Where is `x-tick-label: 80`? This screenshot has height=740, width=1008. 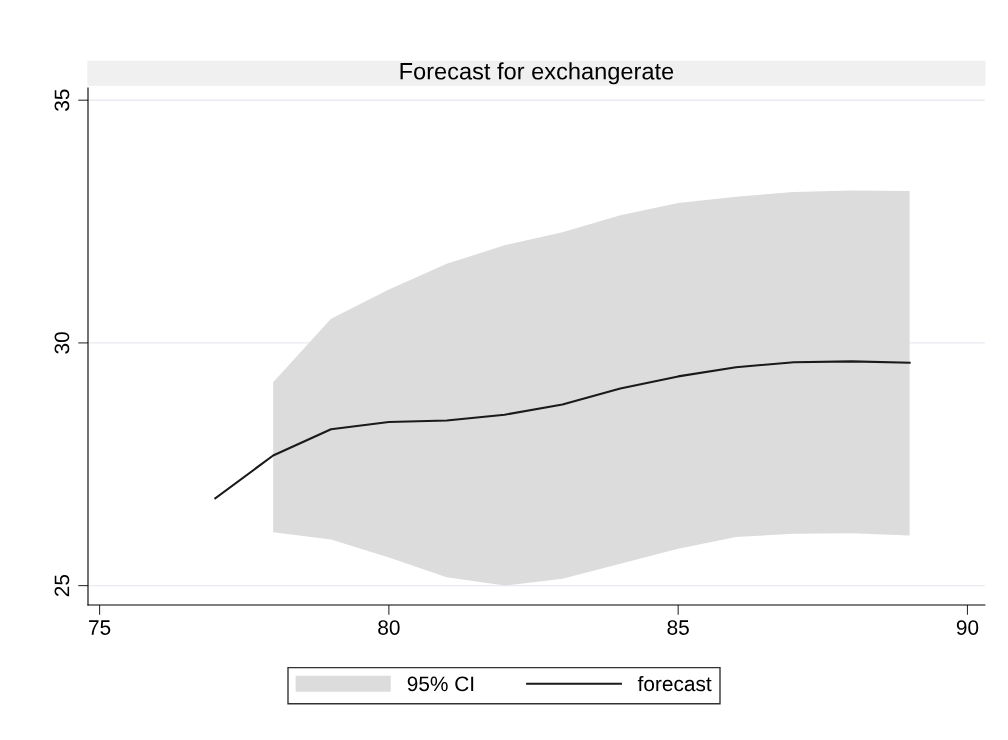 x-tick-label: 80 is located at coordinates (389, 627).